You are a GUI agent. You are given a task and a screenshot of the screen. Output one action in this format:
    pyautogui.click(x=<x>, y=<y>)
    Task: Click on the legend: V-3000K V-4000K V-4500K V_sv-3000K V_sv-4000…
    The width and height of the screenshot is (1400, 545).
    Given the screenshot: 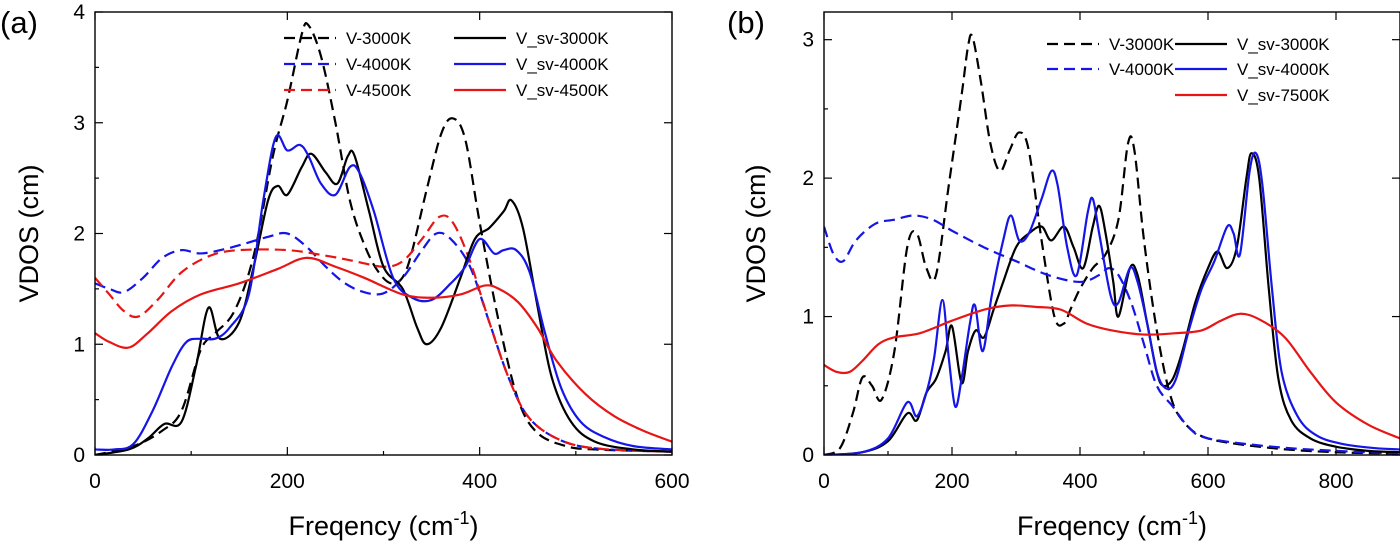 What is the action you would take?
    pyautogui.click(x=446, y=64)
    